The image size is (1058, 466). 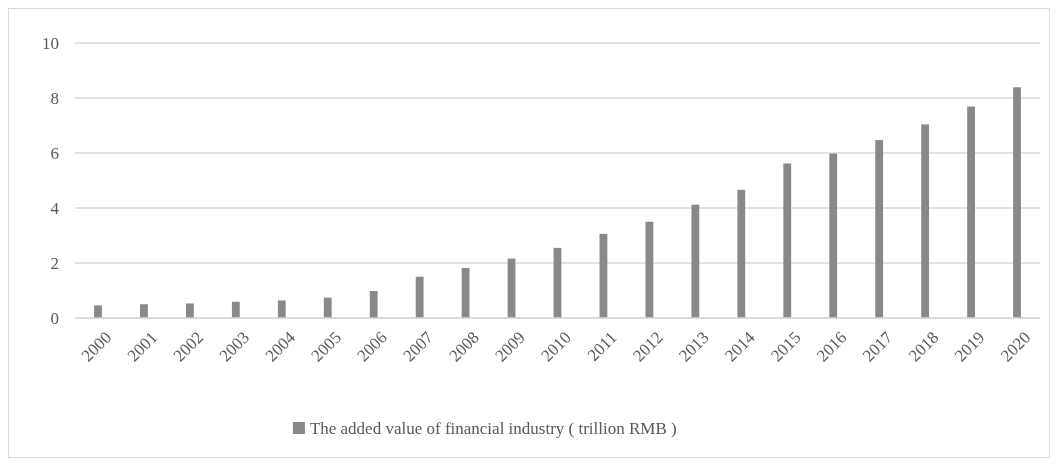 I want to click on legend-label: The added value of financial industry ( trillion RMB ), so click(x=493, y=428).